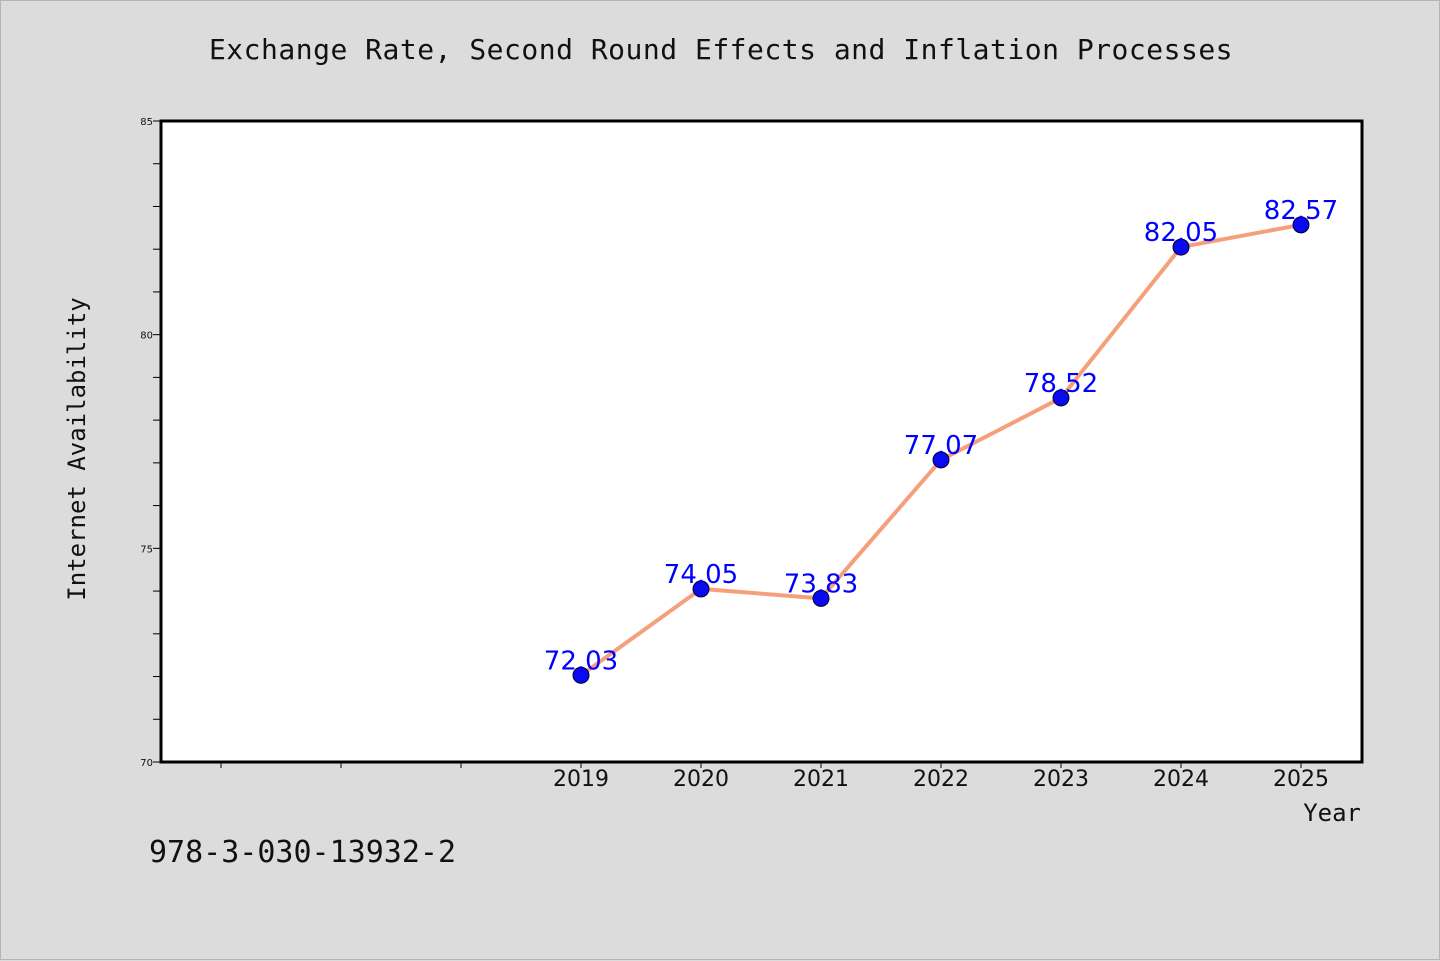 This screenshot has width=1440, height=961. What do you see at coordinates (701, 575) in the screenshot?
I see `data-label: 74.05` at bounding box center [701, 575].